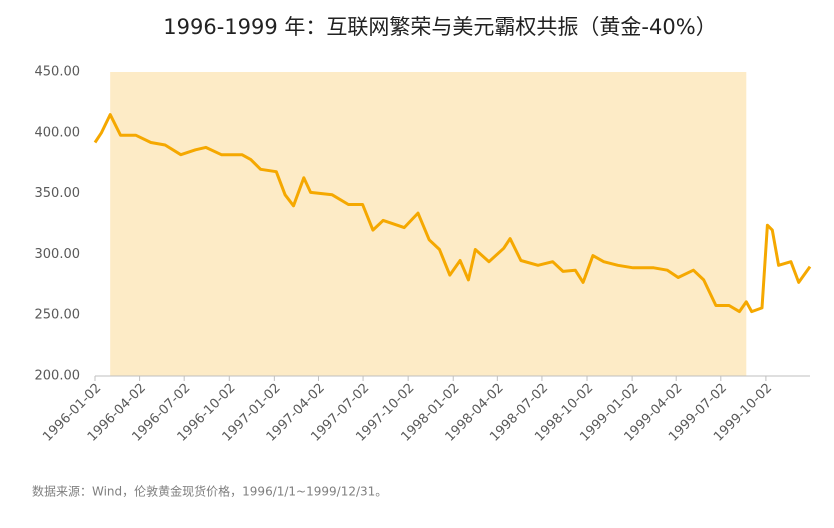 The width and height of the screenshot is (834, 528). Describe the element at coordinates (58, 193) in the screenshot. I see `y-tick-label: 350.00` at that location.